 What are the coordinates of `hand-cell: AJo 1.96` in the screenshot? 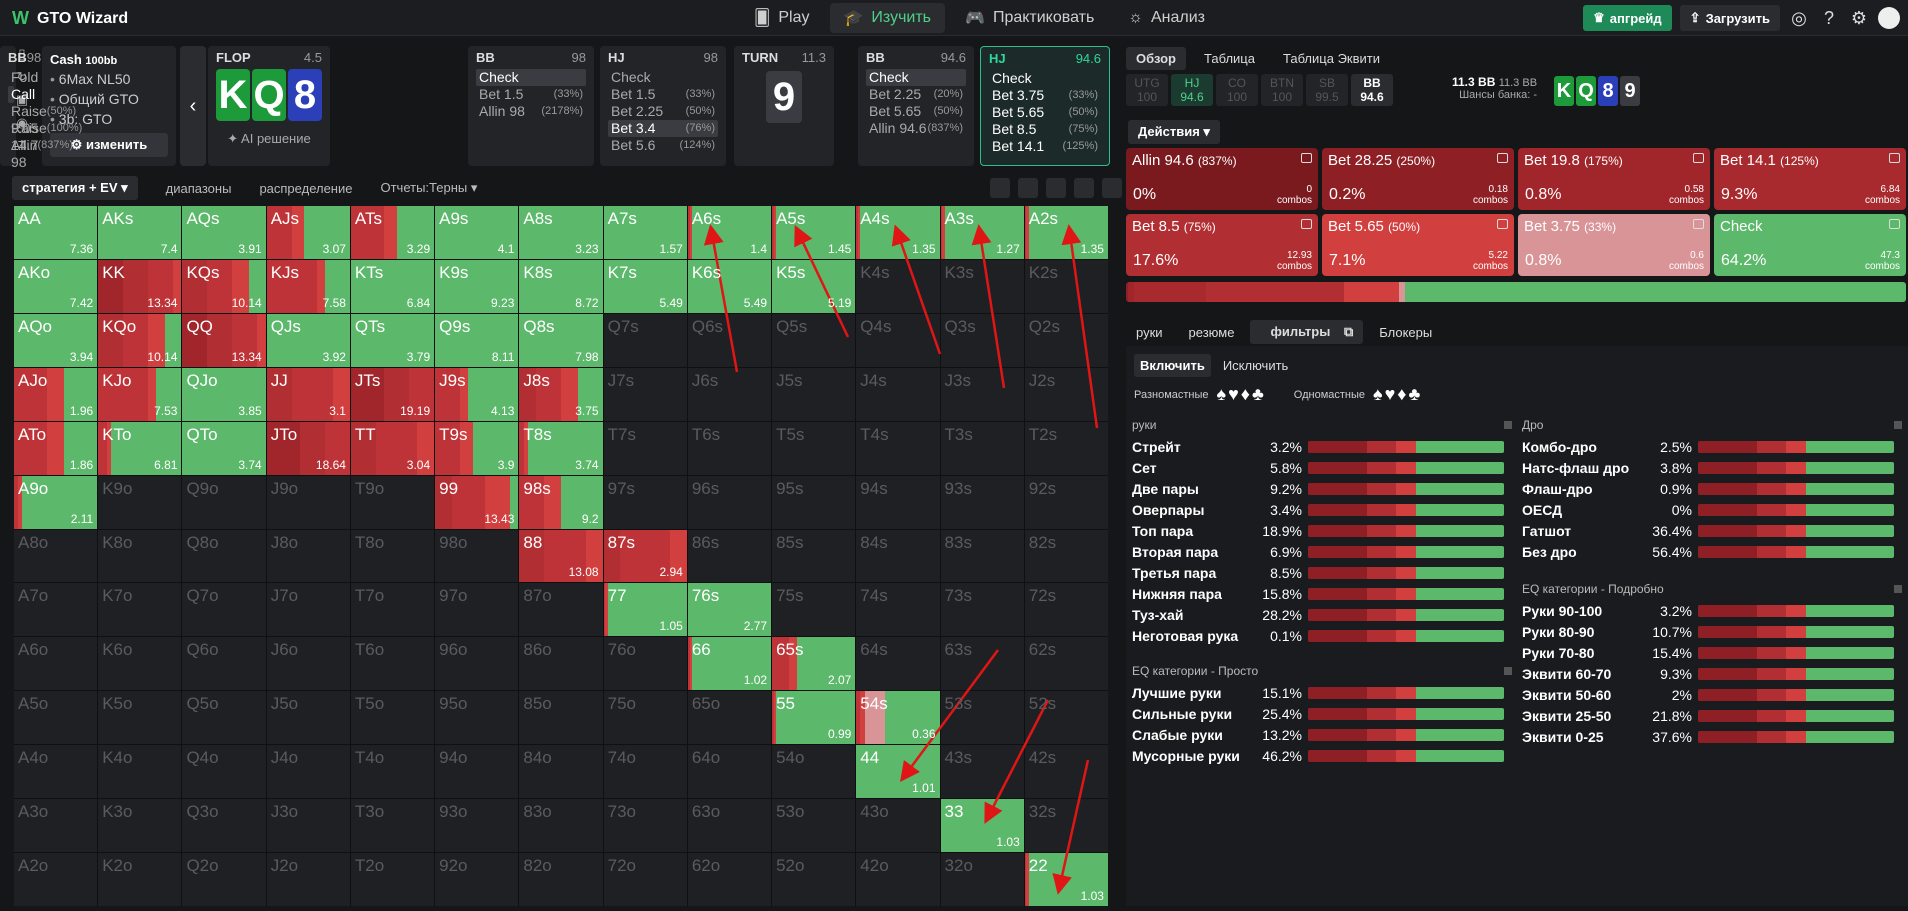 It's located at (56, 394).